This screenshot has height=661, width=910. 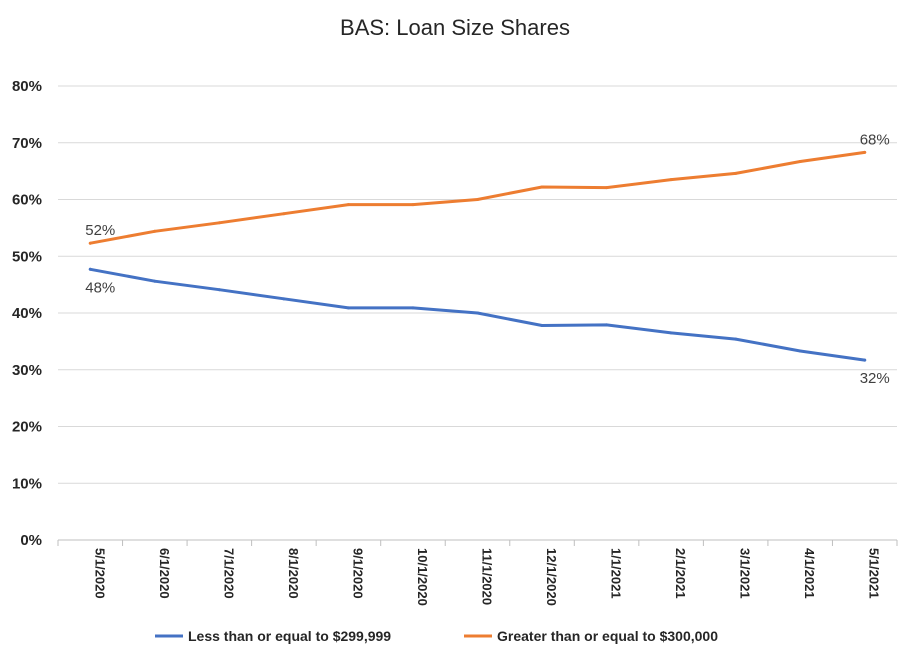 What do you see at coordinates (27, 427) in the screenshot?
I see `y-tick-label: 20%` at bounding box center [27, 427].